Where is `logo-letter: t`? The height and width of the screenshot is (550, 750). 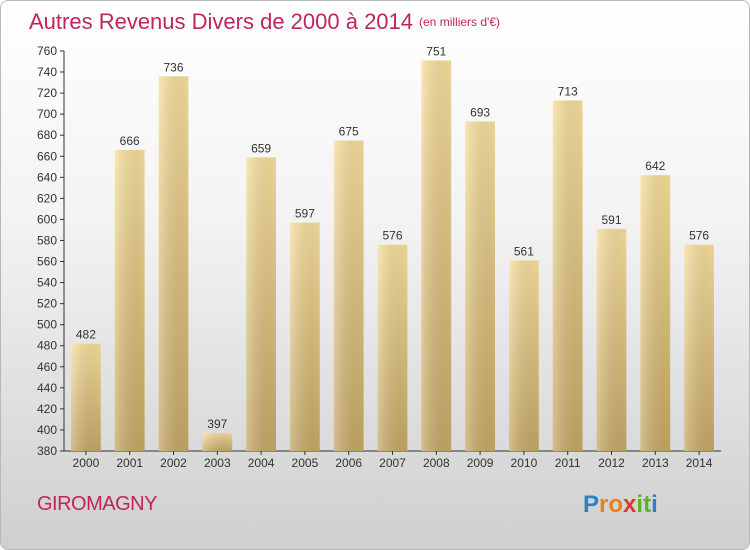
logo-letter: t is located at coordinates (647, 504).